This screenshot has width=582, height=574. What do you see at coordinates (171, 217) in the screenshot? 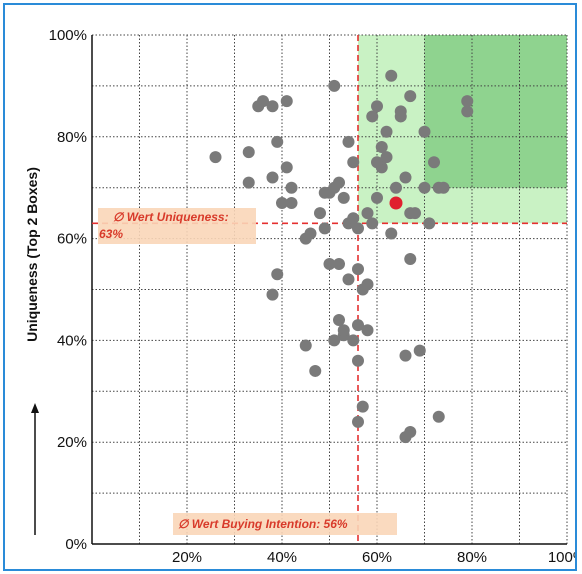
I see `annotation-uniqueness-label: ∅ Wert Uniqueness:` at bounding box center [171, 217].